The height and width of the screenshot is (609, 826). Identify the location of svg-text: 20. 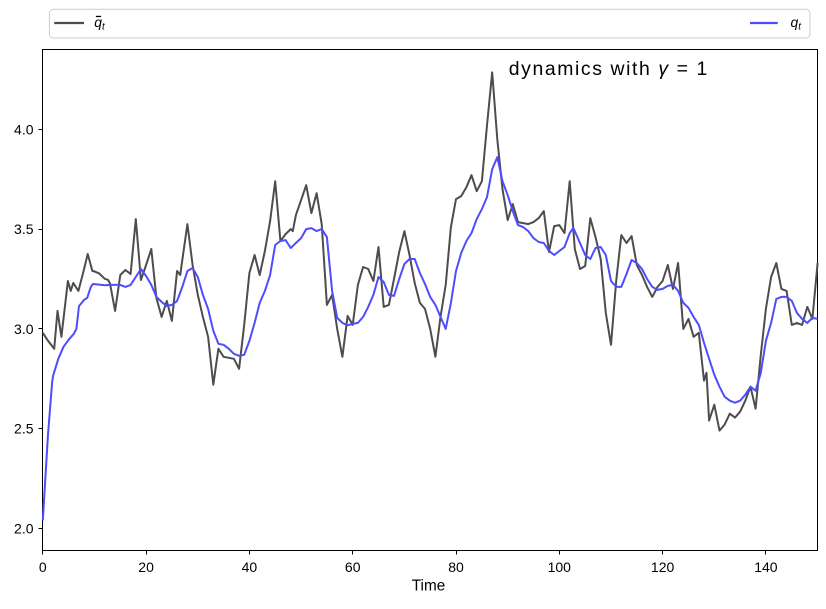
(146, 567).